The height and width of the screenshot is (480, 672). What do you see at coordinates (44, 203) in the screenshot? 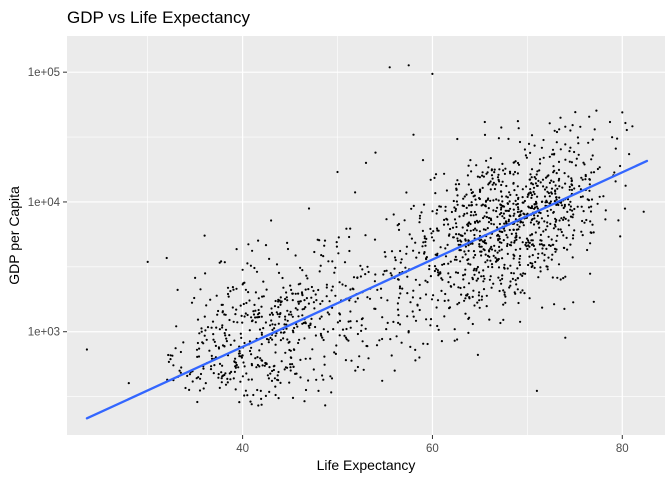
I see `y-tick-label: 1e+04` at bounding box center [44, 203].